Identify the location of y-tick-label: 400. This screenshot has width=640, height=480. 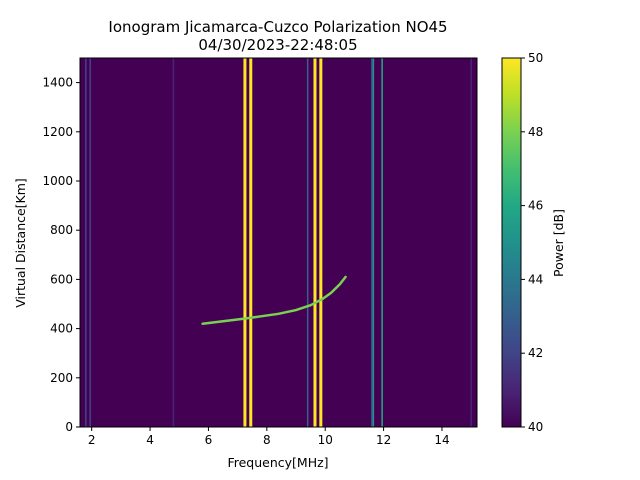
(61, 329).